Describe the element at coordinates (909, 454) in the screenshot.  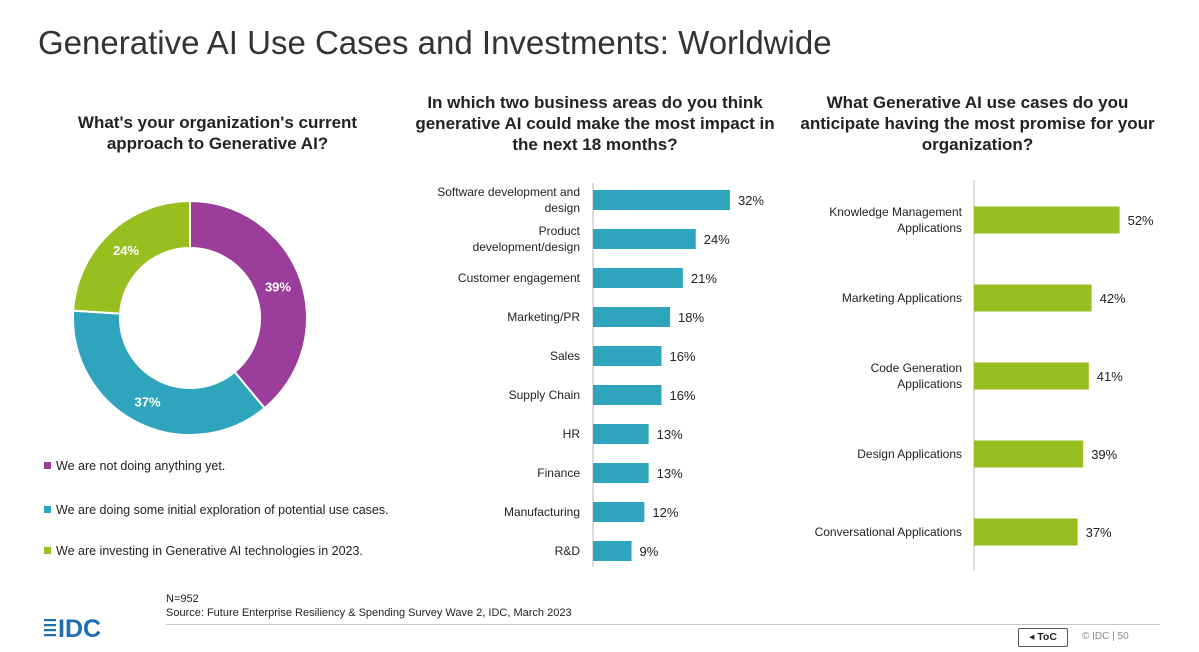
I see `bar-category-label: Design Applications` at that location.